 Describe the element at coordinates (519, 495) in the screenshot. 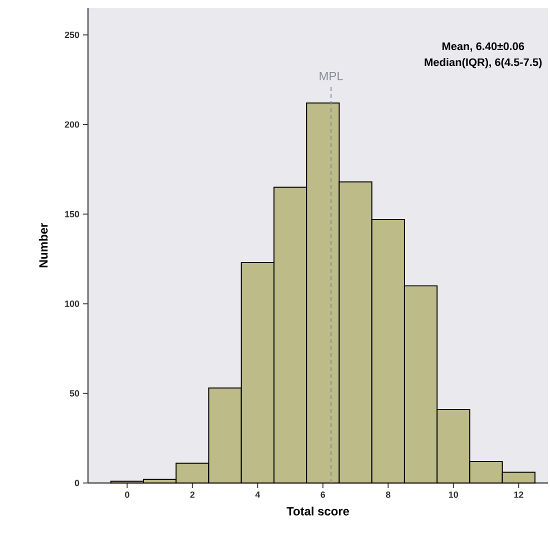

I see `x-tick-label: 12` at that location.